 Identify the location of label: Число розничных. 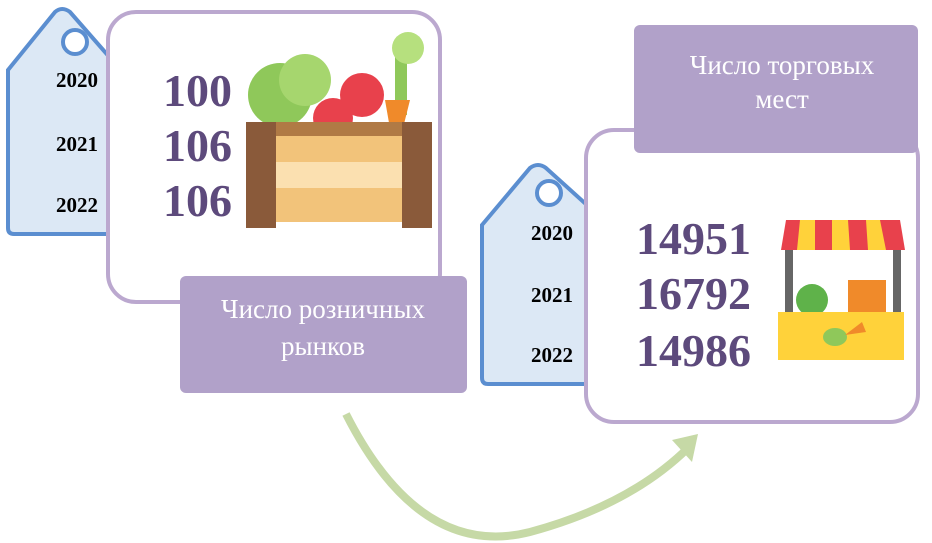
(323, 309).